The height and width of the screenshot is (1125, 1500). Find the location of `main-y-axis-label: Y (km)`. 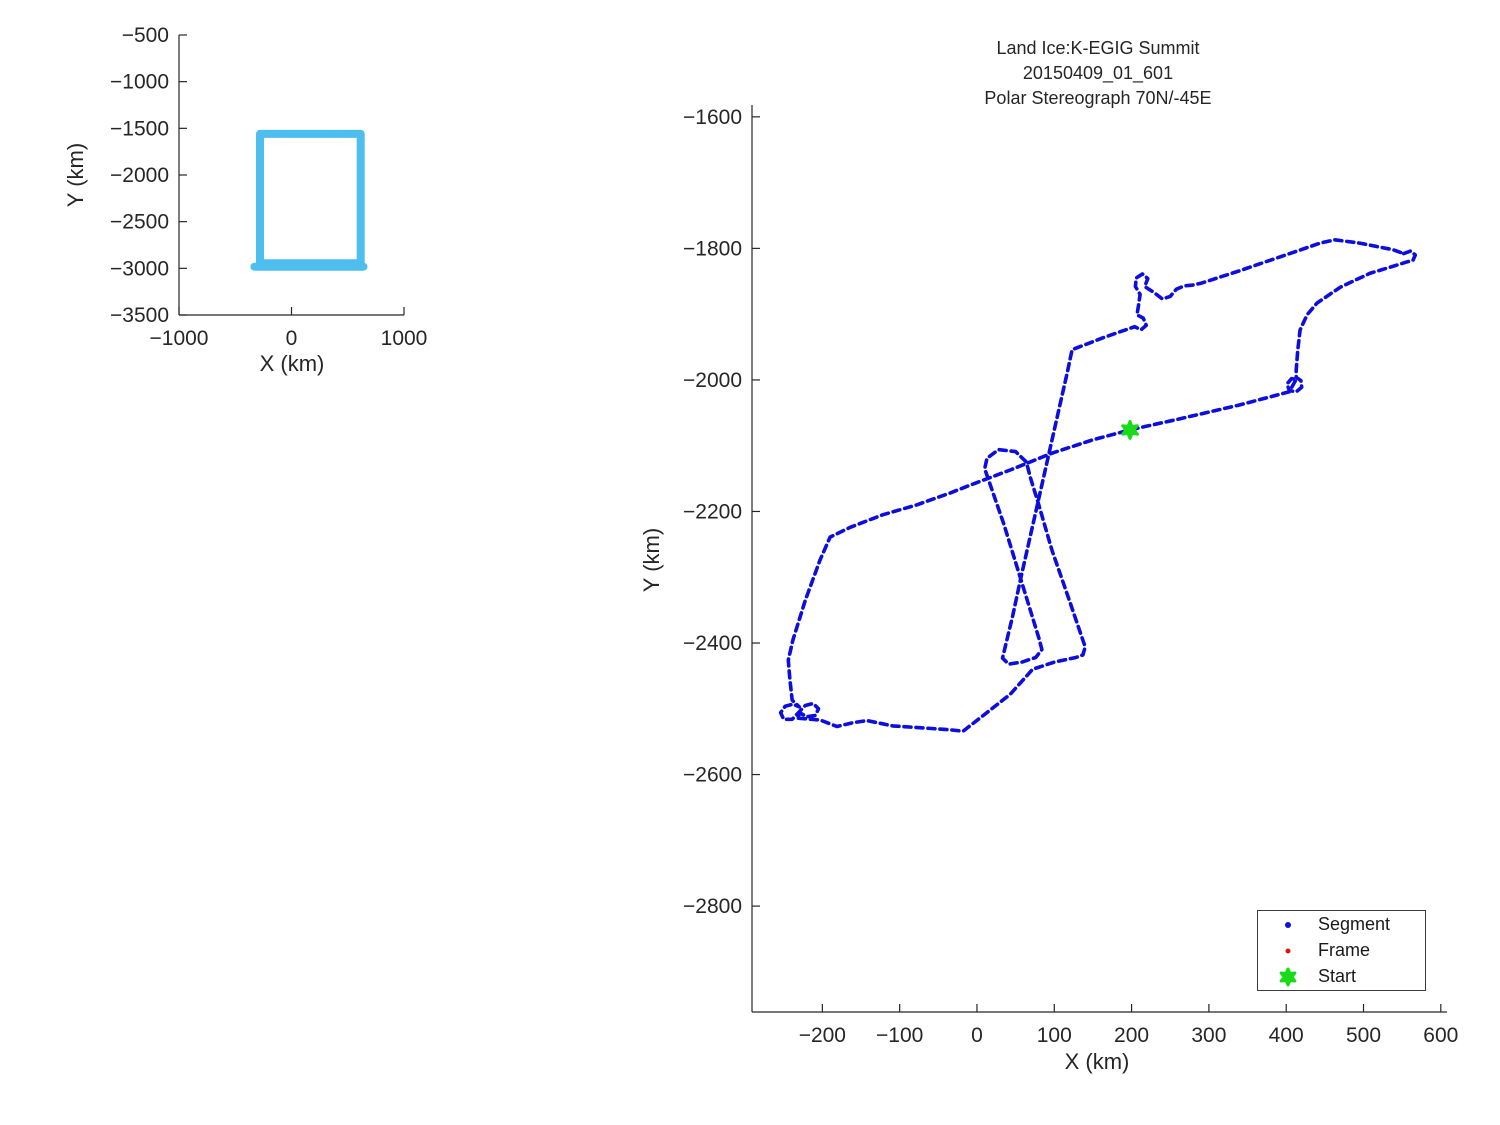

main-y-axis-label: Y (km) is located at coordinates (651, 560).